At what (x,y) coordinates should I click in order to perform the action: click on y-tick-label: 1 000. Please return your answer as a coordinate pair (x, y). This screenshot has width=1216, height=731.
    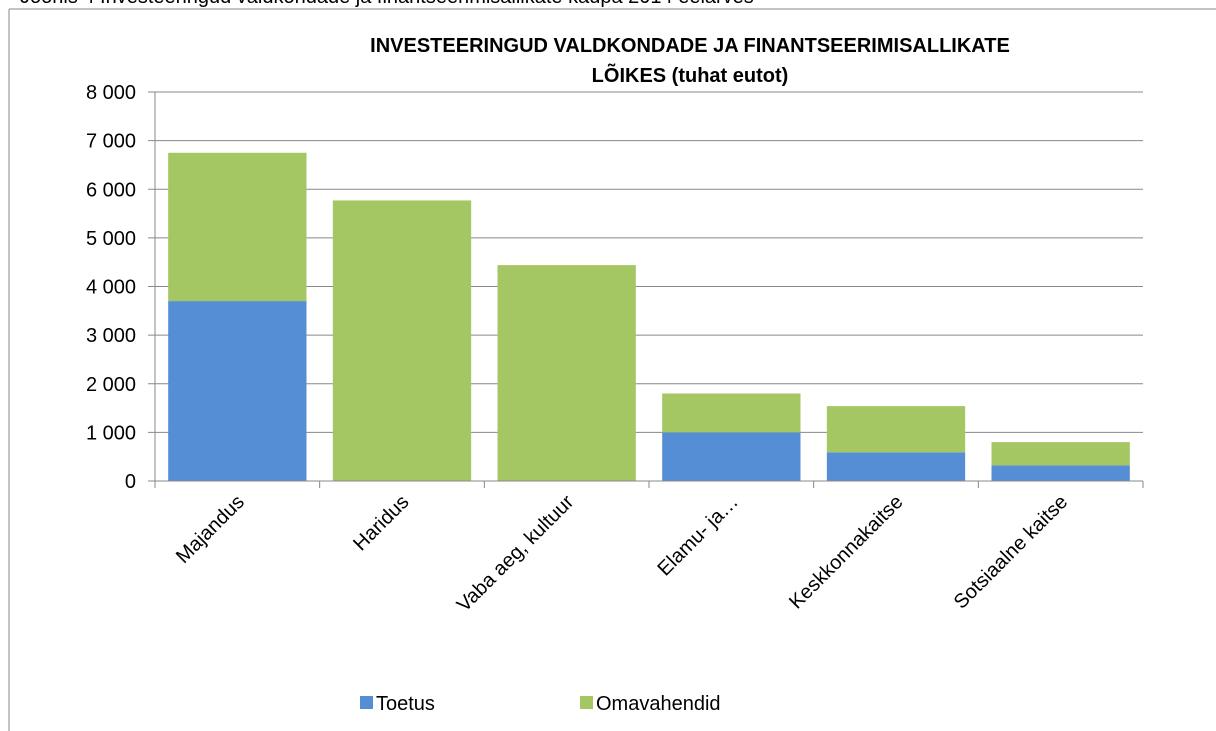
    Looking at the image, I should click on (111, 433).